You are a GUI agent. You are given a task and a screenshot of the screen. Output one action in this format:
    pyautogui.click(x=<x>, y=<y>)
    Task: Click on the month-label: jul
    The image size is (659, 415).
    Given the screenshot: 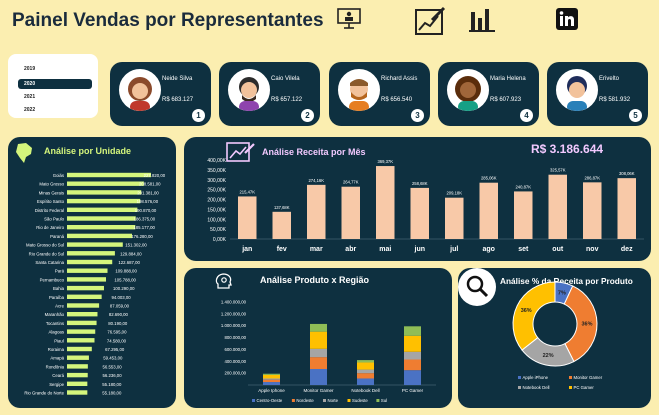 What is the action you would take?
    pyautogui.click(x=453, y=249)
    